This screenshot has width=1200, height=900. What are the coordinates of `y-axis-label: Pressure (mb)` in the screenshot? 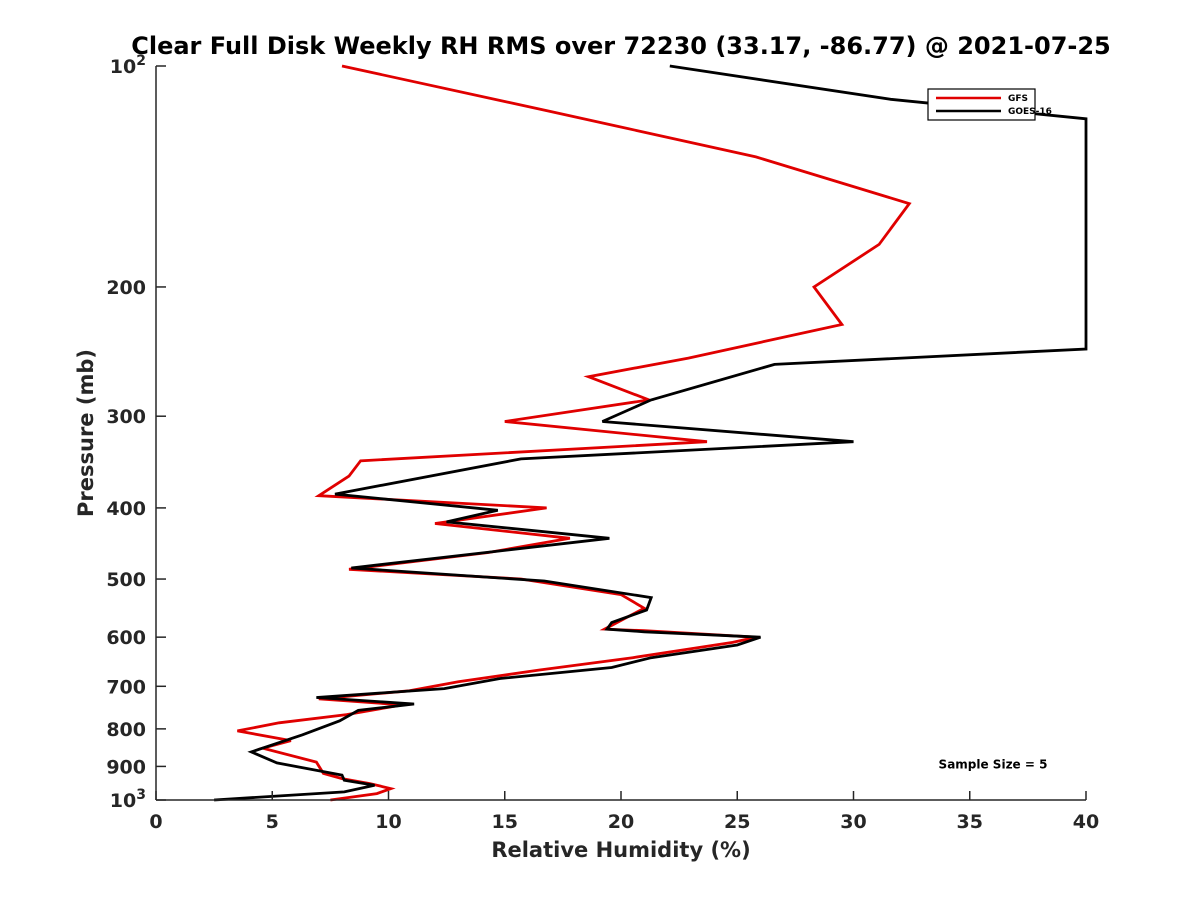 It's located at (86, 433).